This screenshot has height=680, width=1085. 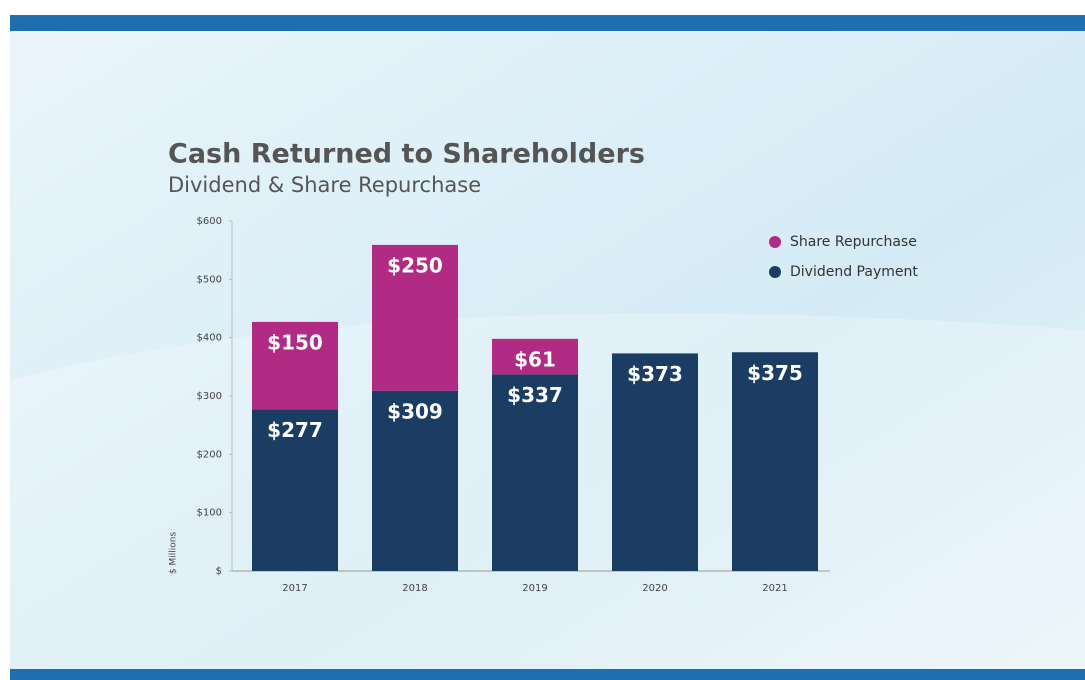 I want to click on data-label: $277, so click(x=295, y=430).